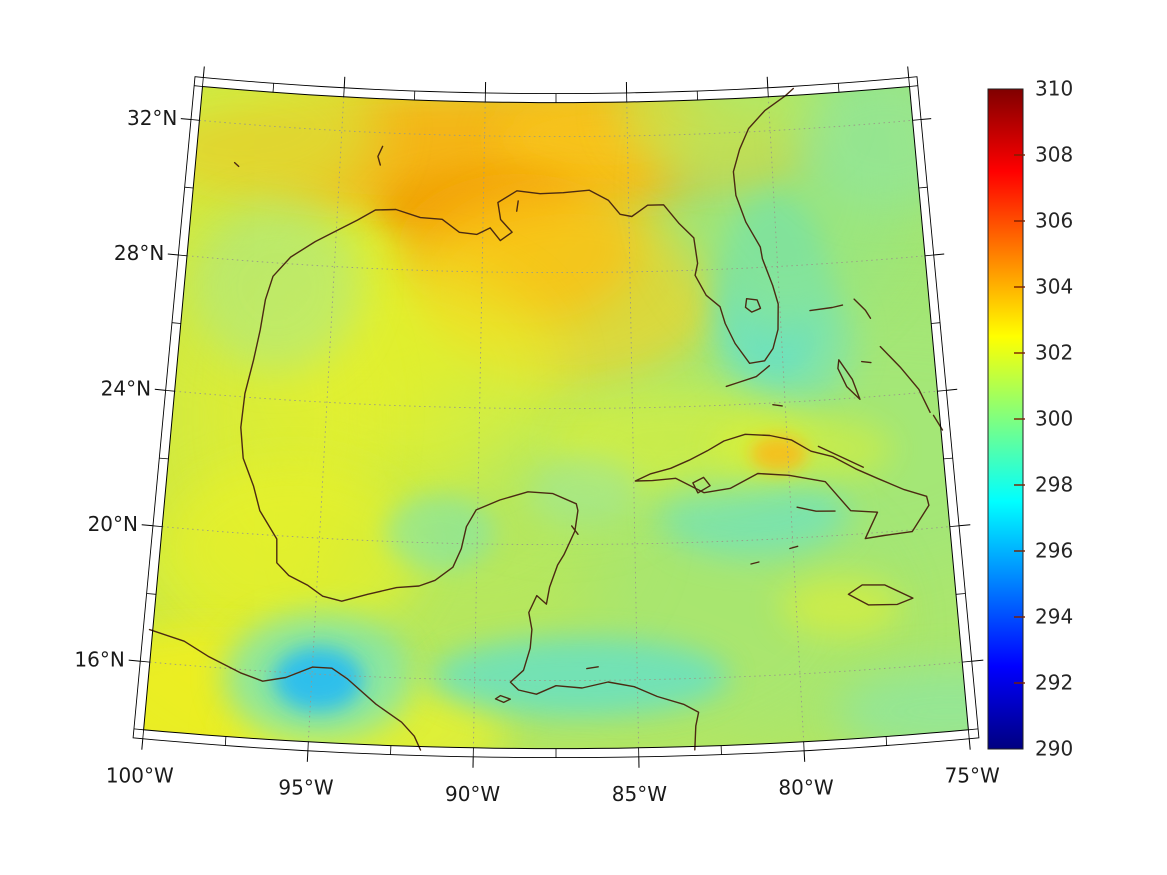 This screenshot has height=875, width=1167. What do you see at coordinates (1054, 617) in the screenshot?
I see `colorbar-tick-label: 294` at bounding box center [1054, 617].